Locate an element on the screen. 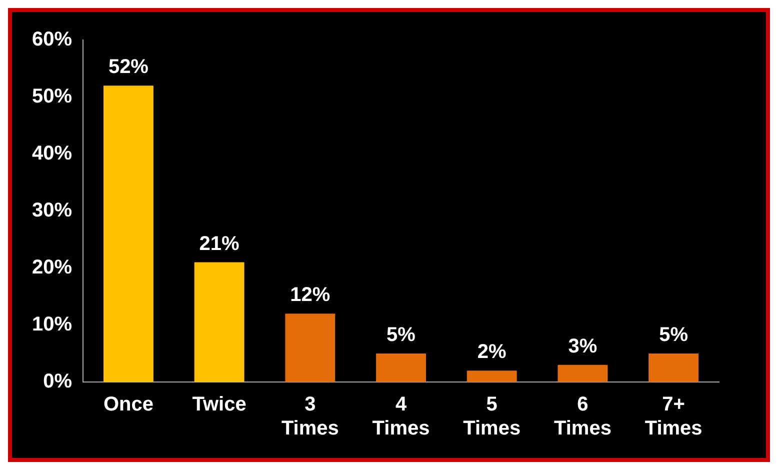 The width and height of the screenshot is (778, 470). x-tick-label: 3 Times is located at coordinates (310, 417).